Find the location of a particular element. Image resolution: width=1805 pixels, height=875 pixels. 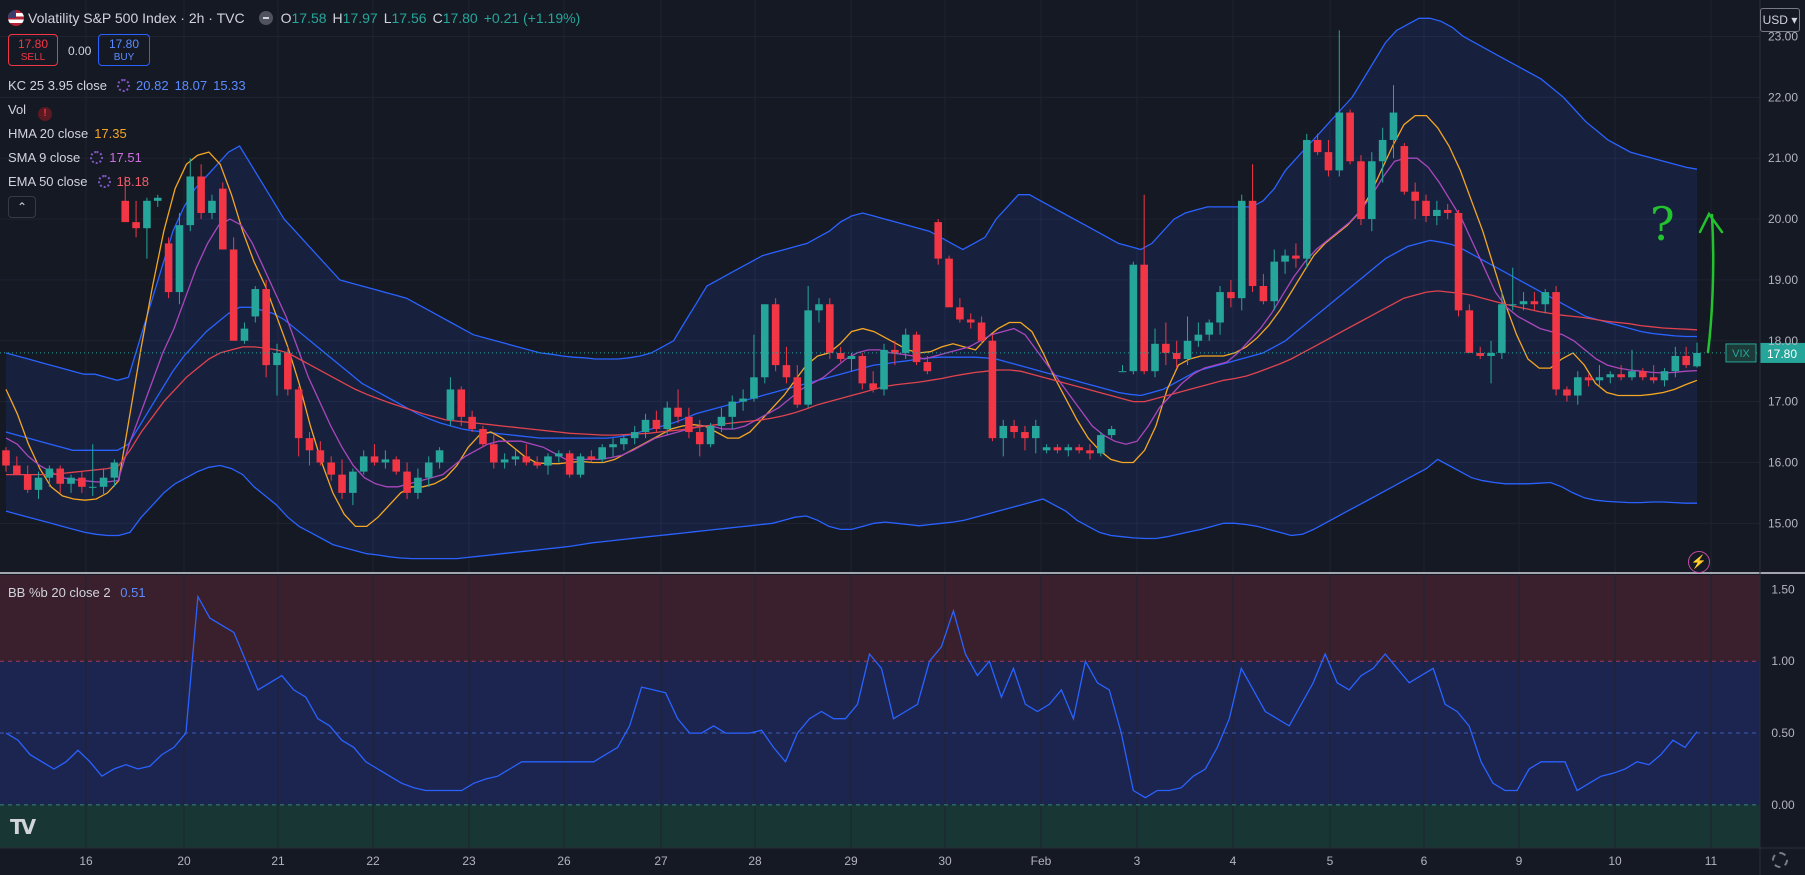

kc-upper-value: 20.82 is located at coordinates (152, 85).